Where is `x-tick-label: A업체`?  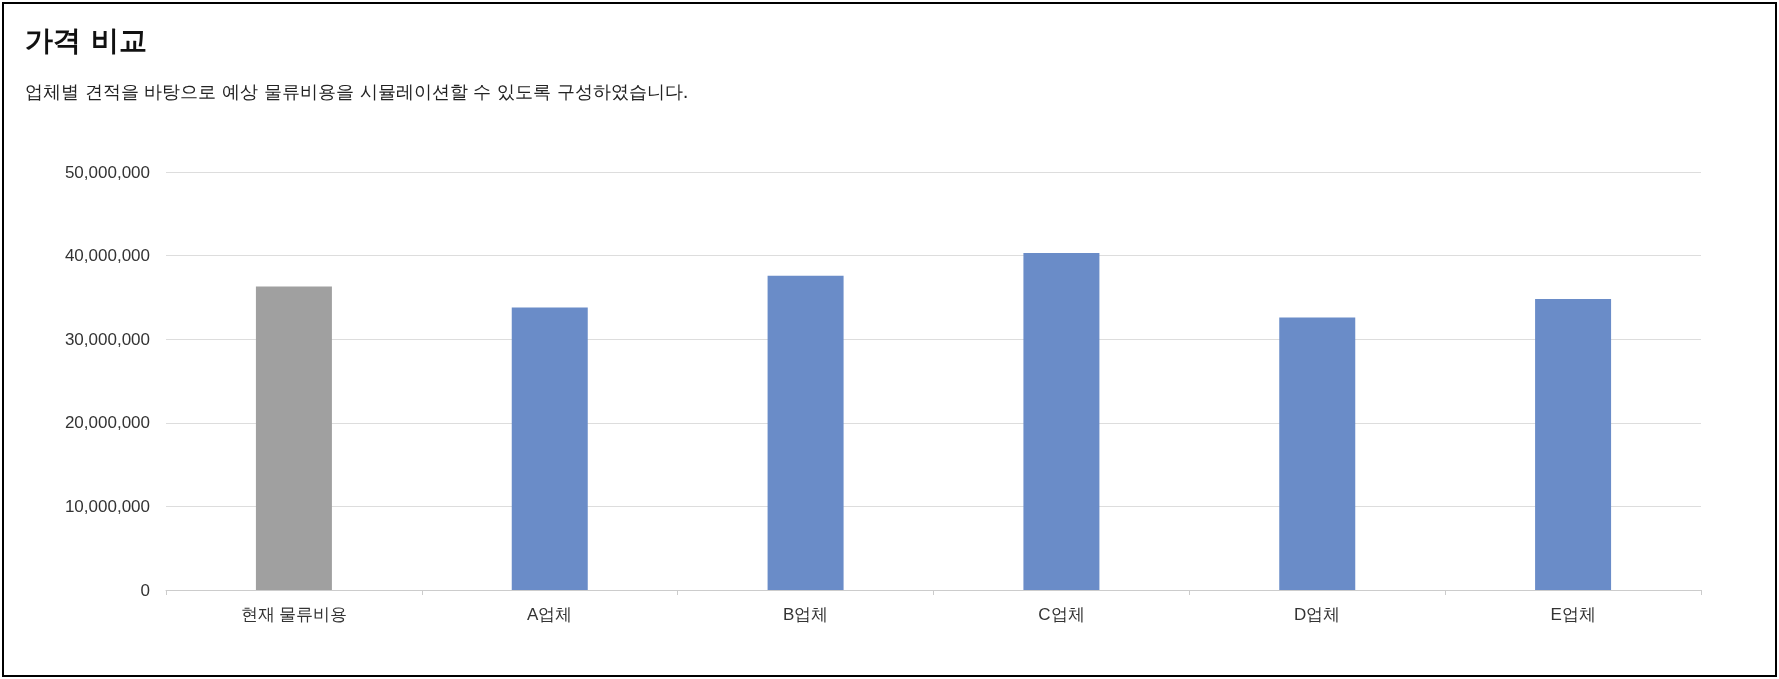 x-tick-label: A업체 is located at coordinates (550, 614).